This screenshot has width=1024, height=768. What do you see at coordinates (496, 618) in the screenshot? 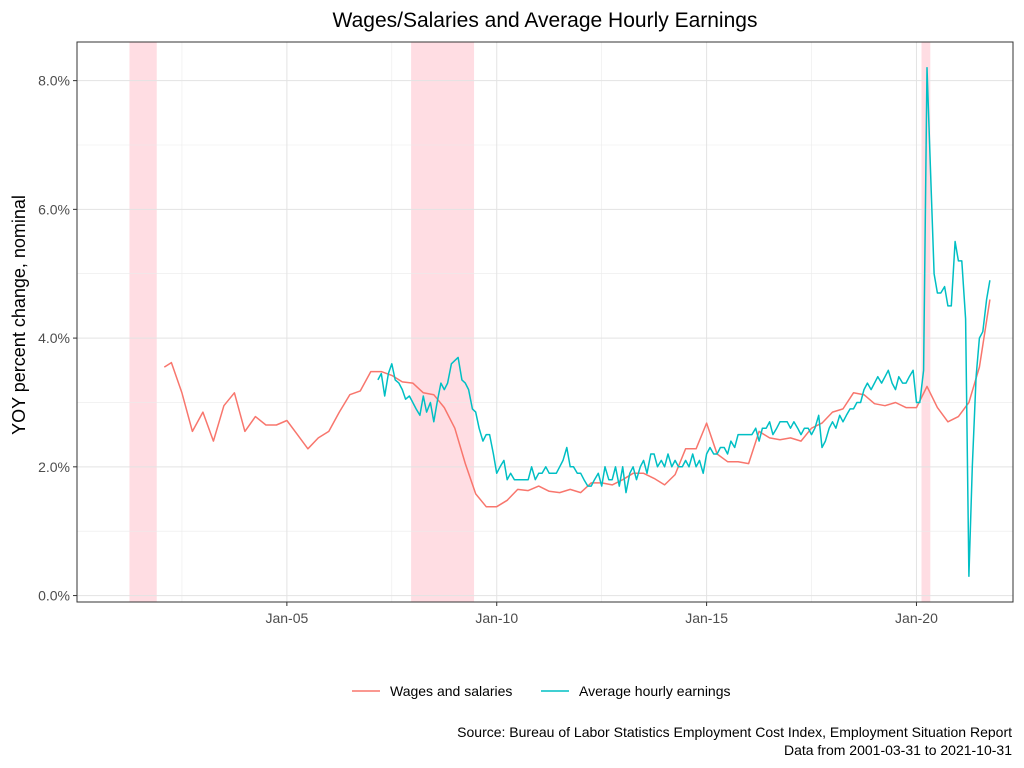
I see `x-tick-label: Jan-10` at bounding box center [496, 618].